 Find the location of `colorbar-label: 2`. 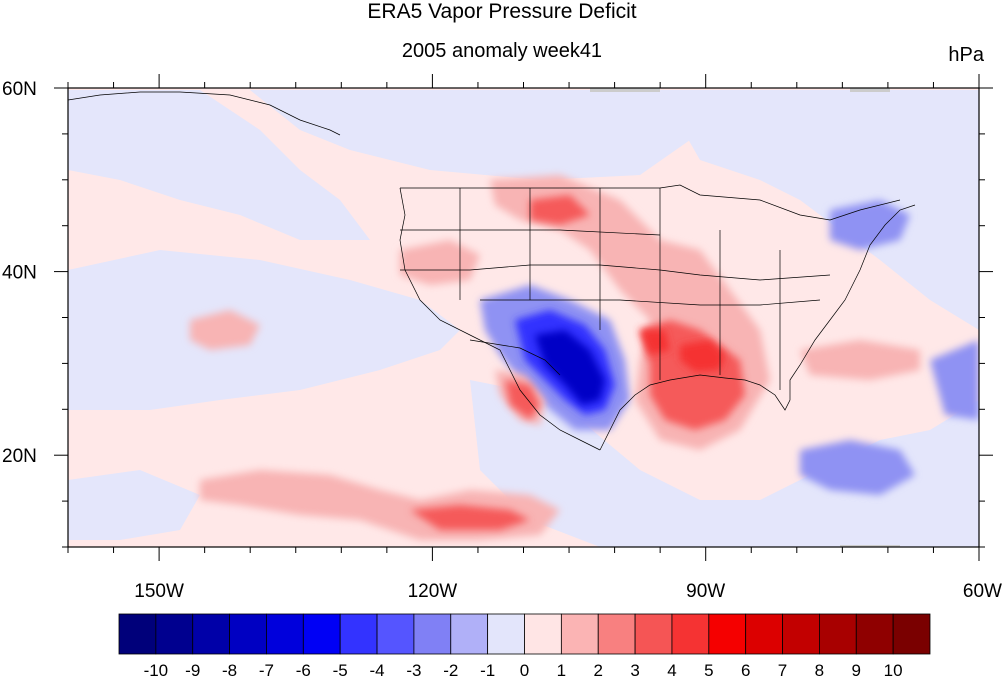

colorbar-label: 2 is located at coordinates (597, 670).